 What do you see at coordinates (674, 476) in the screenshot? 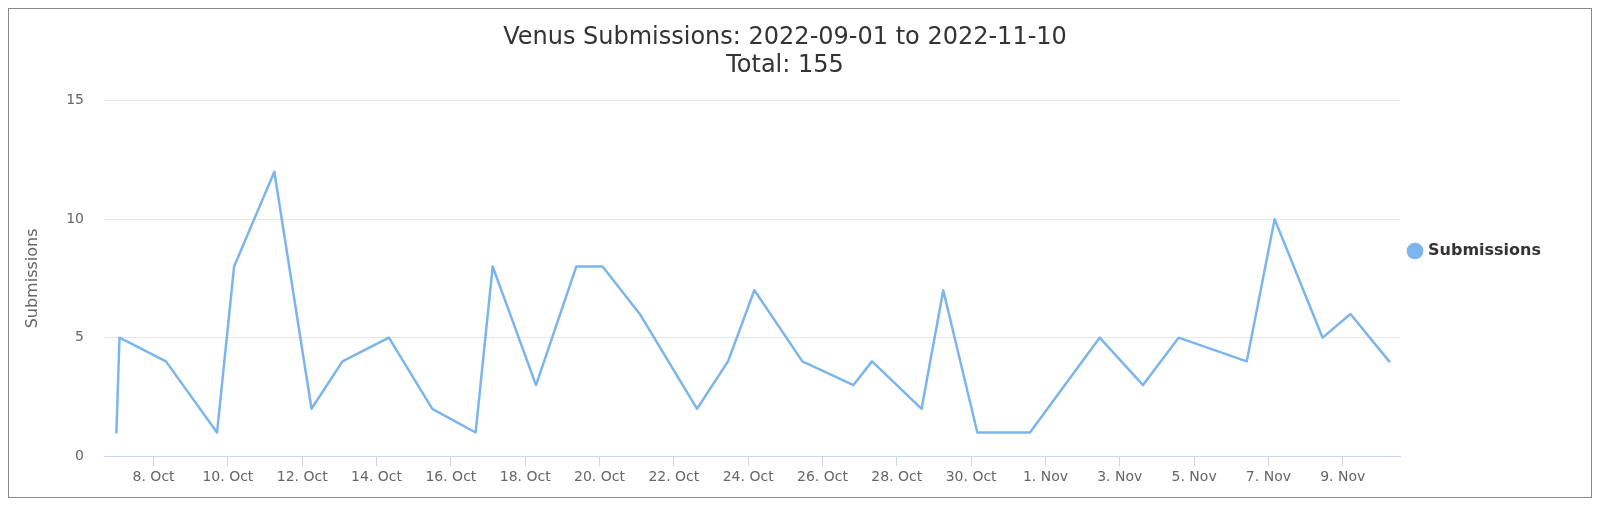
I see `x-tick-label: 22. Oct` at bounding box center [674, 476].